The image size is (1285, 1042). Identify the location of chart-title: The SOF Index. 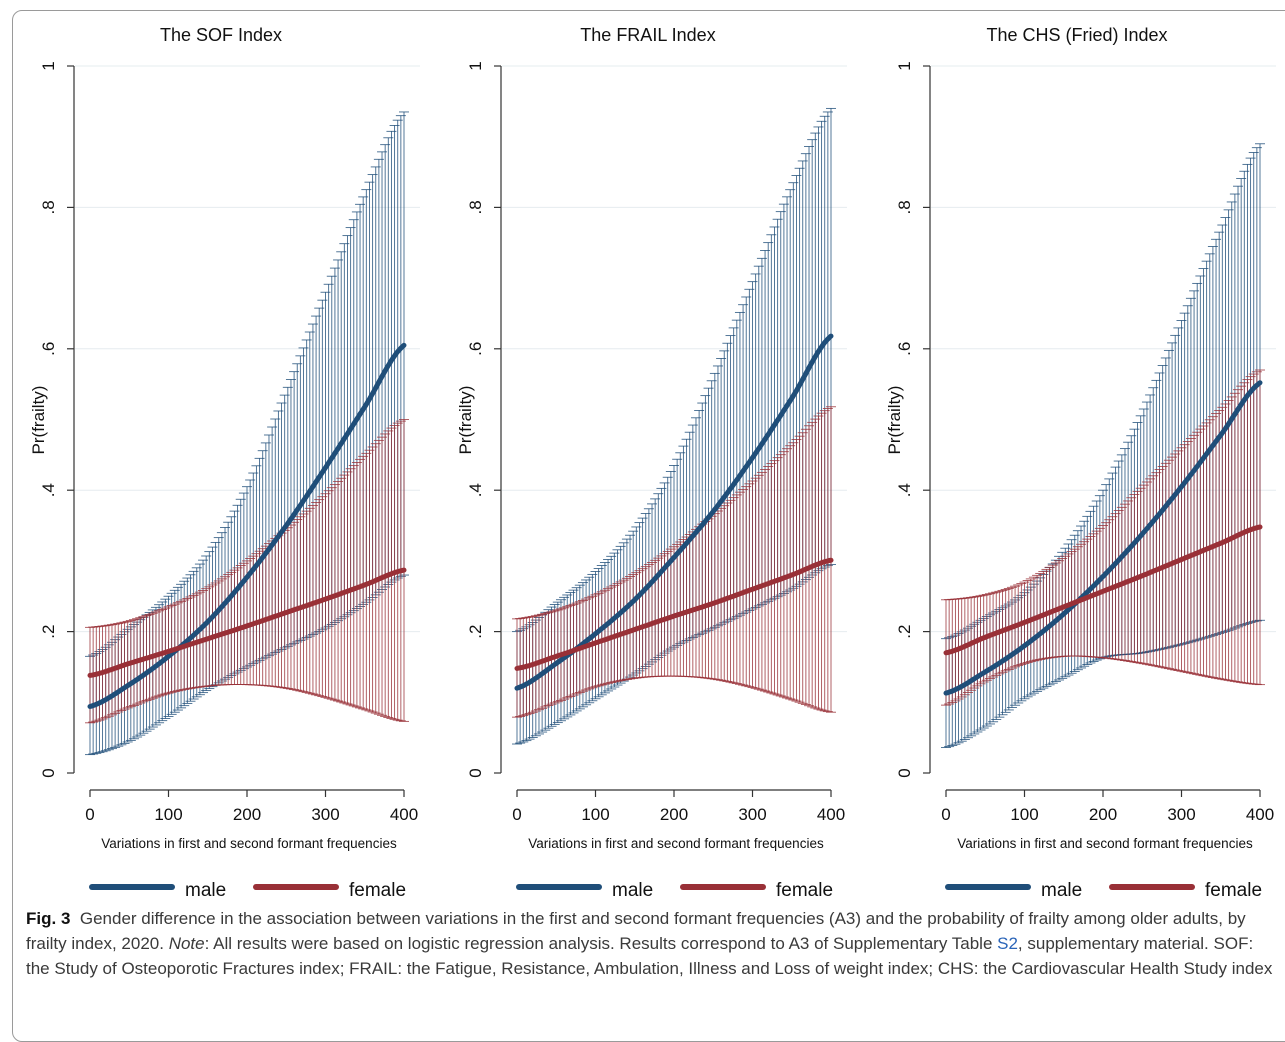
(221, 35).